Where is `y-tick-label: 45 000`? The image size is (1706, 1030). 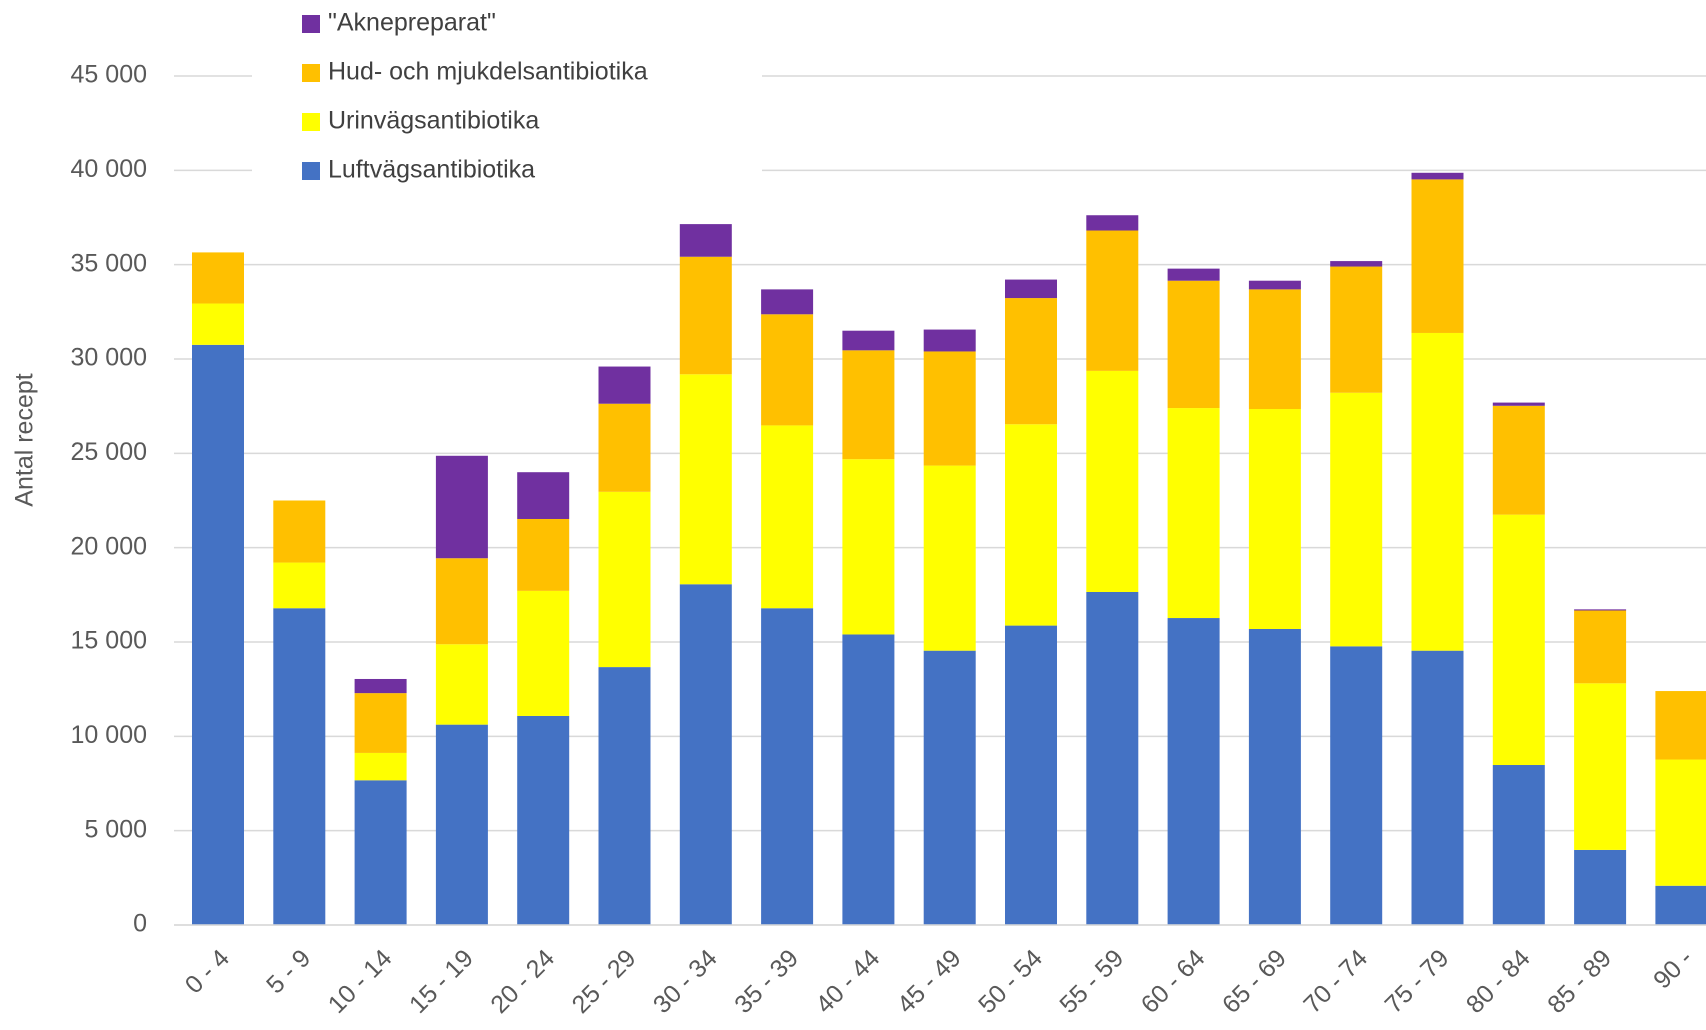 y-tick-label: 45 000 is located at coordinates (109, 75).